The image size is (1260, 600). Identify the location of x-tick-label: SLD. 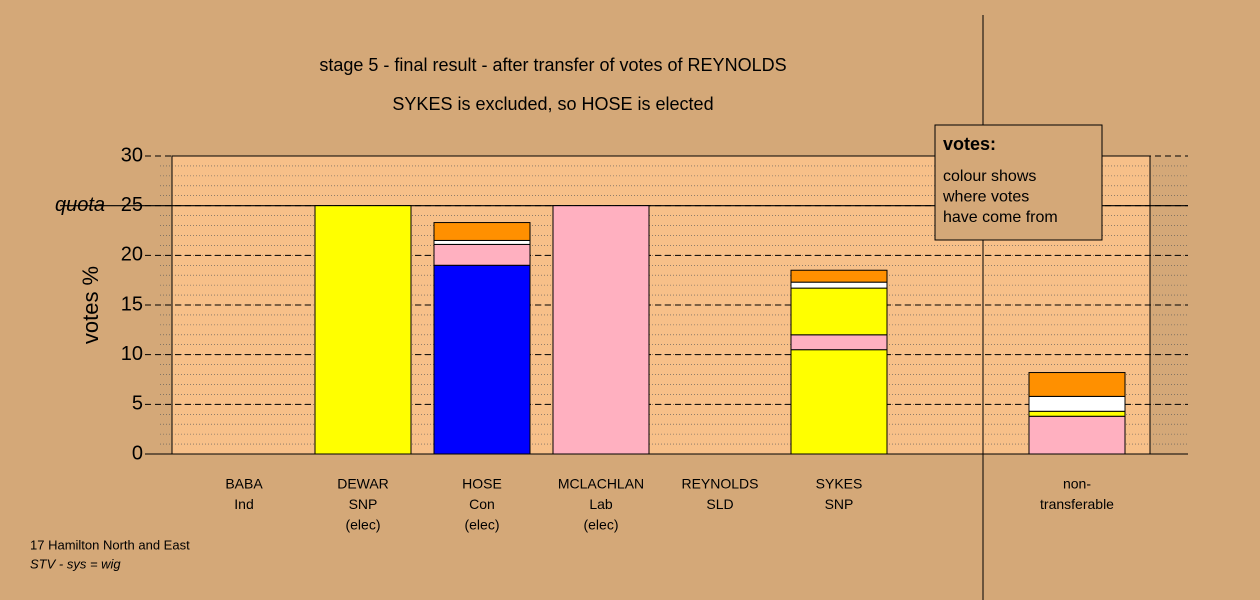
(719, 504).